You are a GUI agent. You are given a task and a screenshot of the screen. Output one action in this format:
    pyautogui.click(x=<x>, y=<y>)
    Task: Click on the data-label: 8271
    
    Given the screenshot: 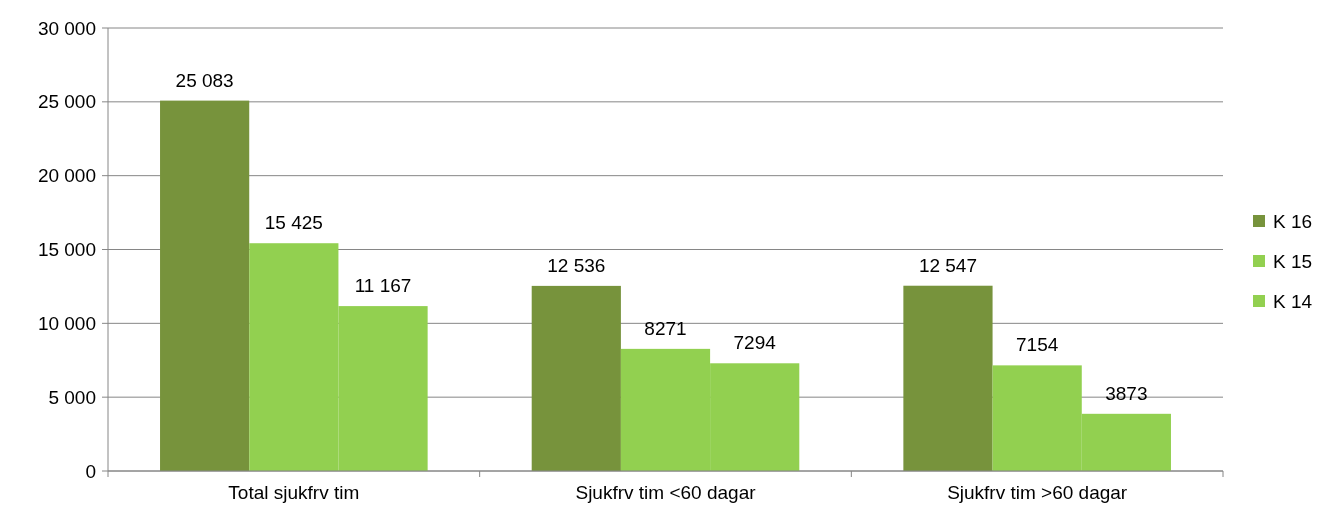 What is the action you would take?
    pyautogui.click(x=665, y=328)
    